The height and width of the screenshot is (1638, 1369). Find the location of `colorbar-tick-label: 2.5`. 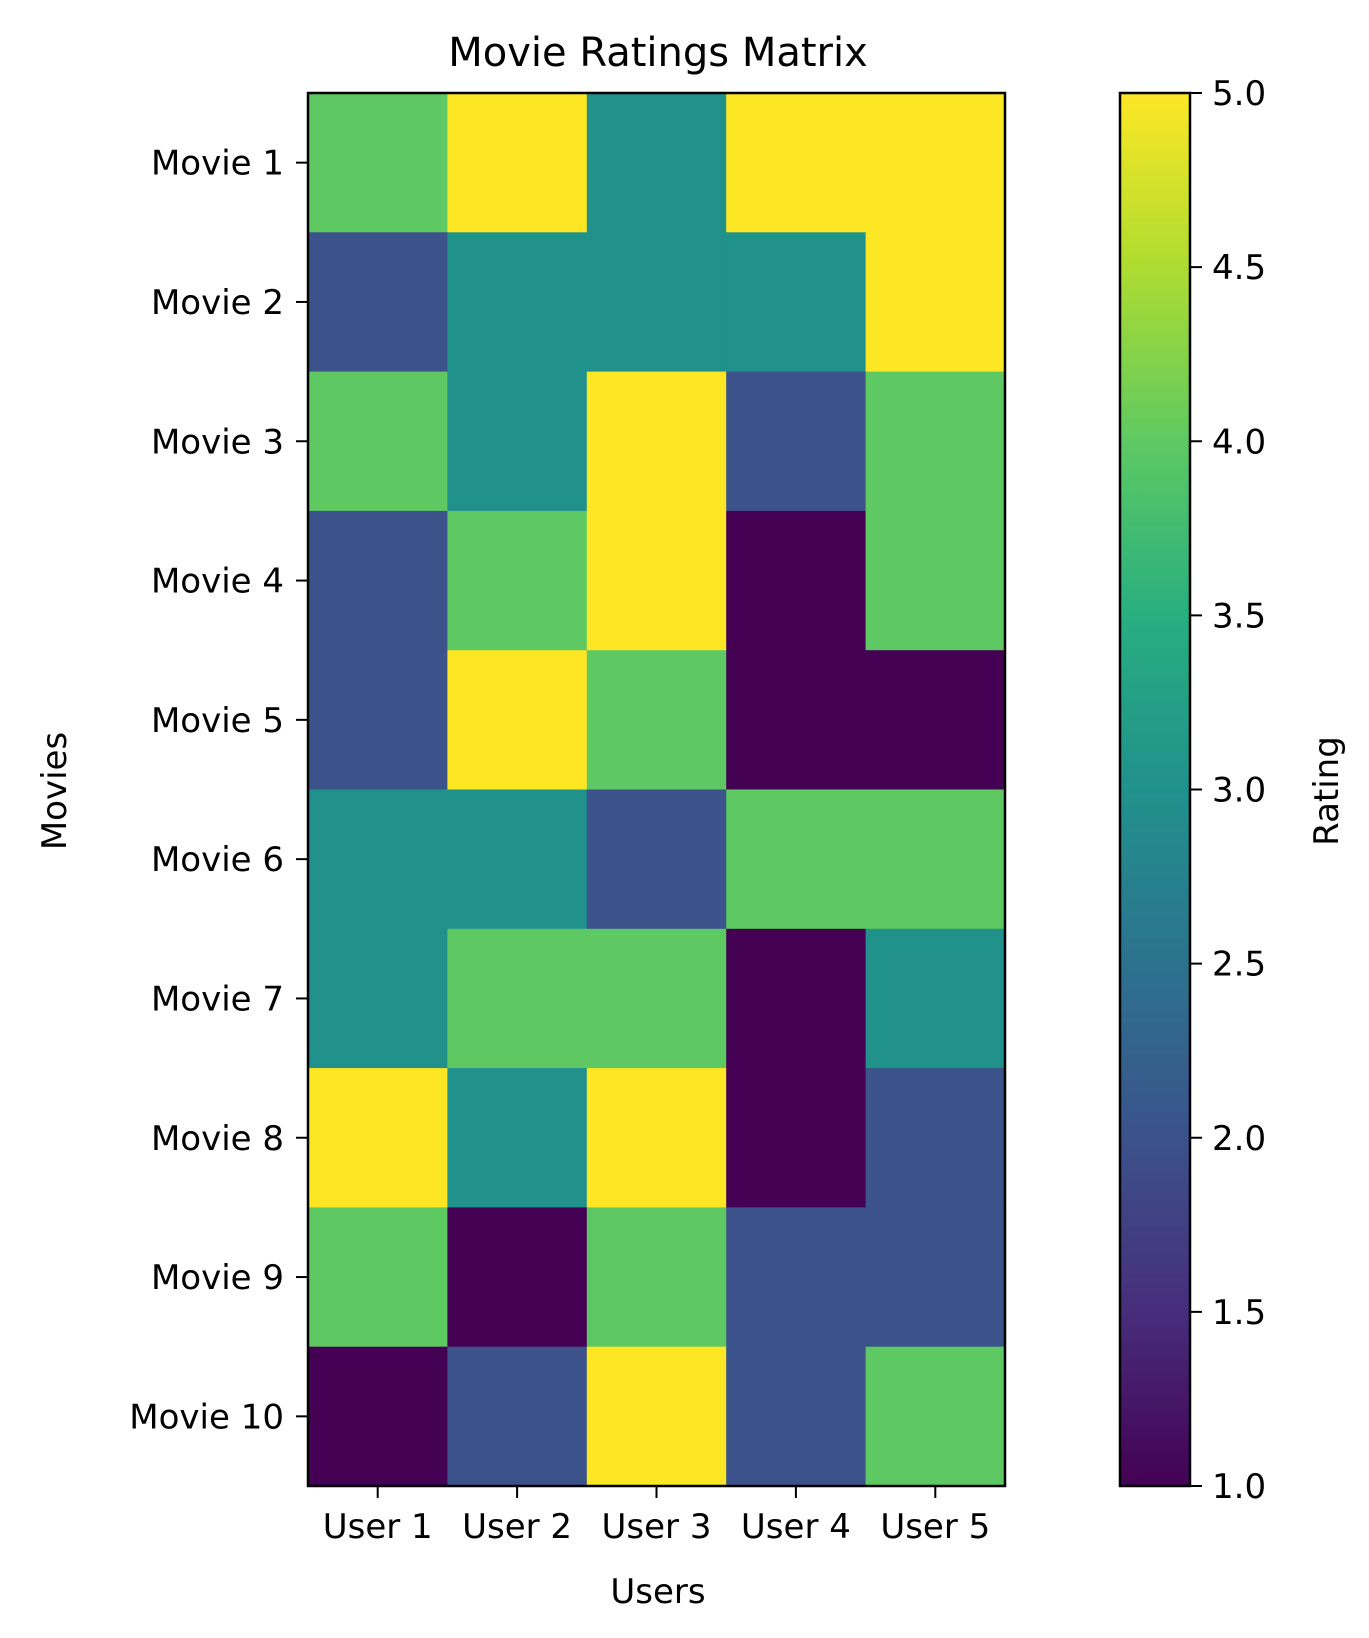

colorbar-tick-label: 2.5 is located at coordinates (1239, 965).